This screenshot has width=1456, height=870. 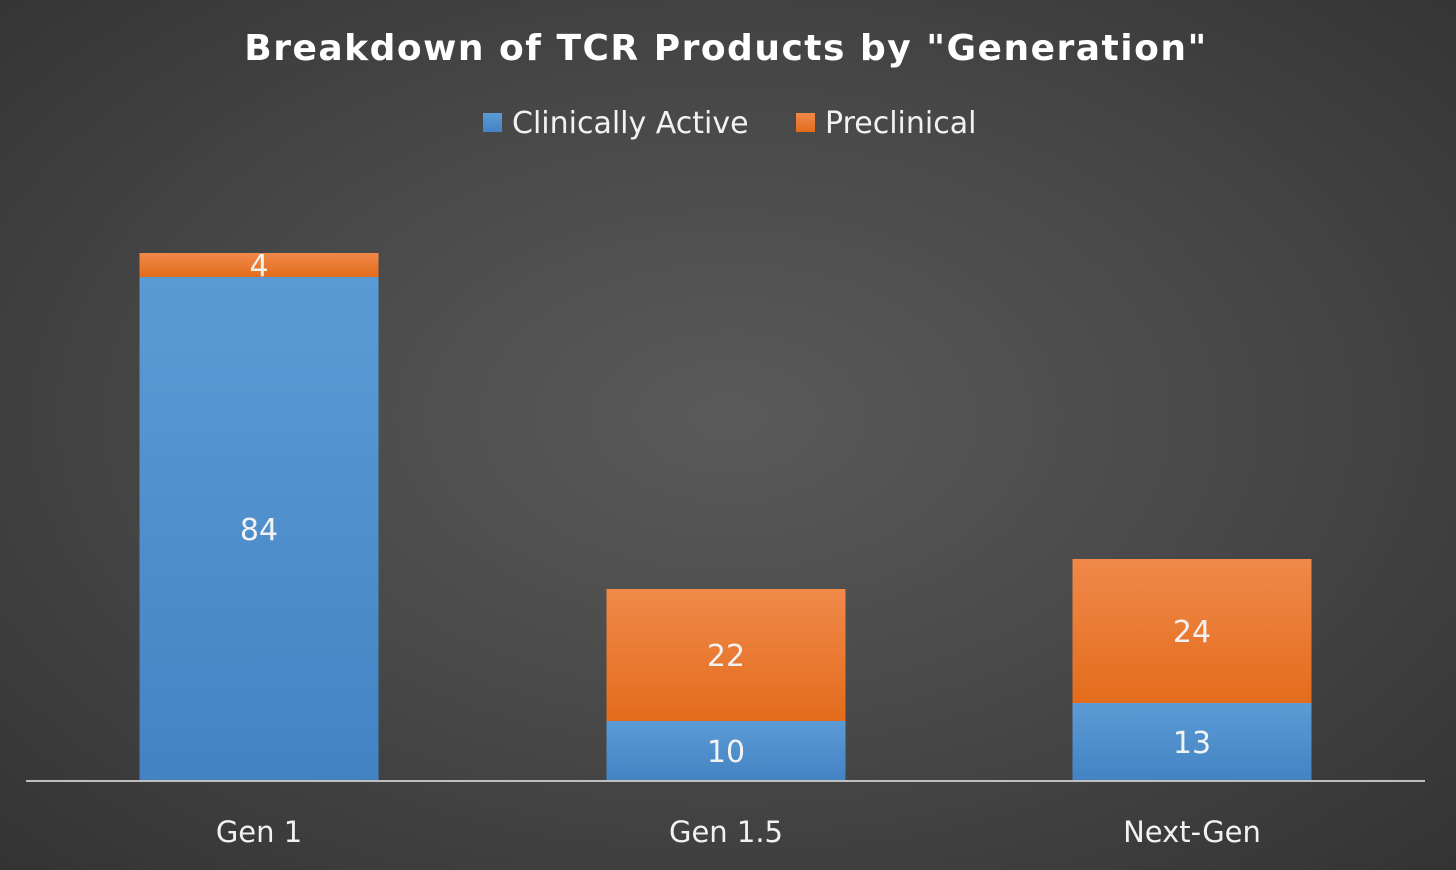 What do you see at coordinates (630, 123) in the screenshot?
I see `legend-label-0: Clinically Active` at bounding box center [630, 123].